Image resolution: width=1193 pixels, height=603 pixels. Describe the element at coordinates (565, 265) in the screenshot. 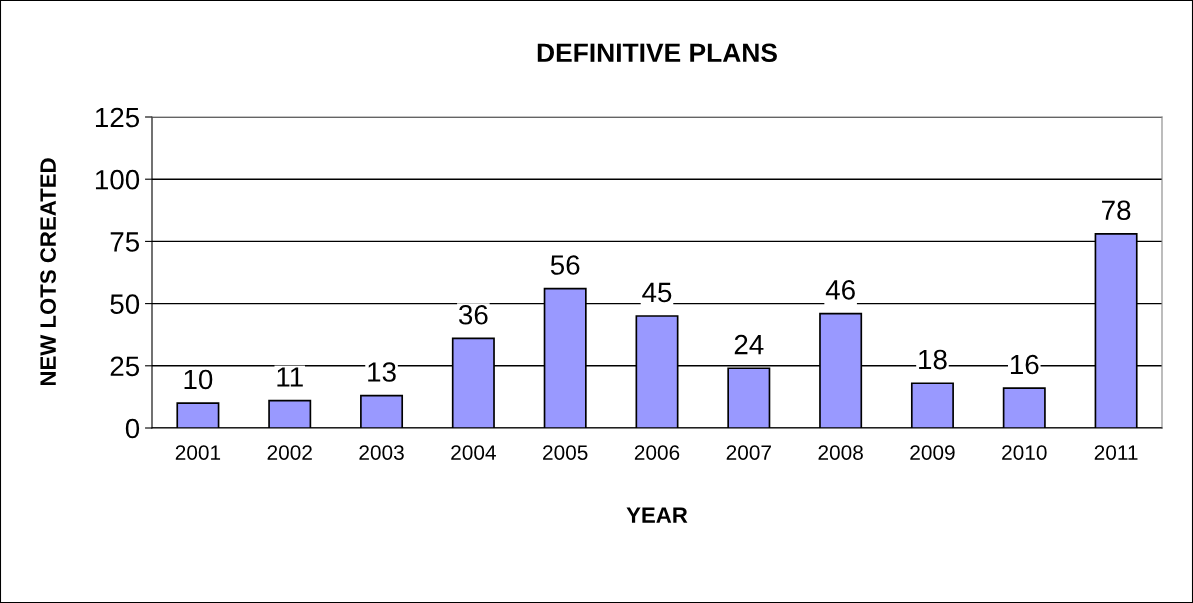

I see `data-label: 56` at that location.